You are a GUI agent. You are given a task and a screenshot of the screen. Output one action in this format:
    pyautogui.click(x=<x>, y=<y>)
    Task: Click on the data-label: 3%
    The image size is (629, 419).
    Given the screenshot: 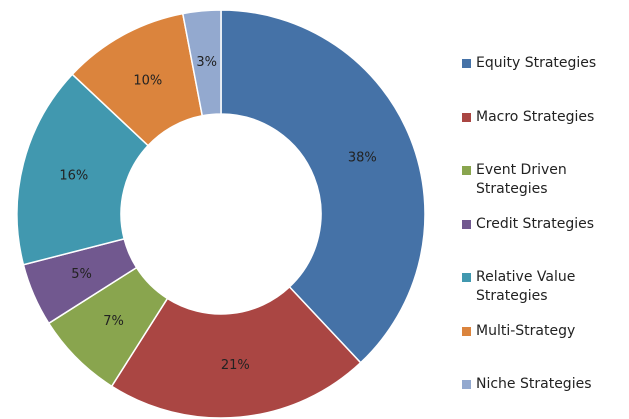 What is the action you would take?
    pyautogui.click(x=206, y=62)
    